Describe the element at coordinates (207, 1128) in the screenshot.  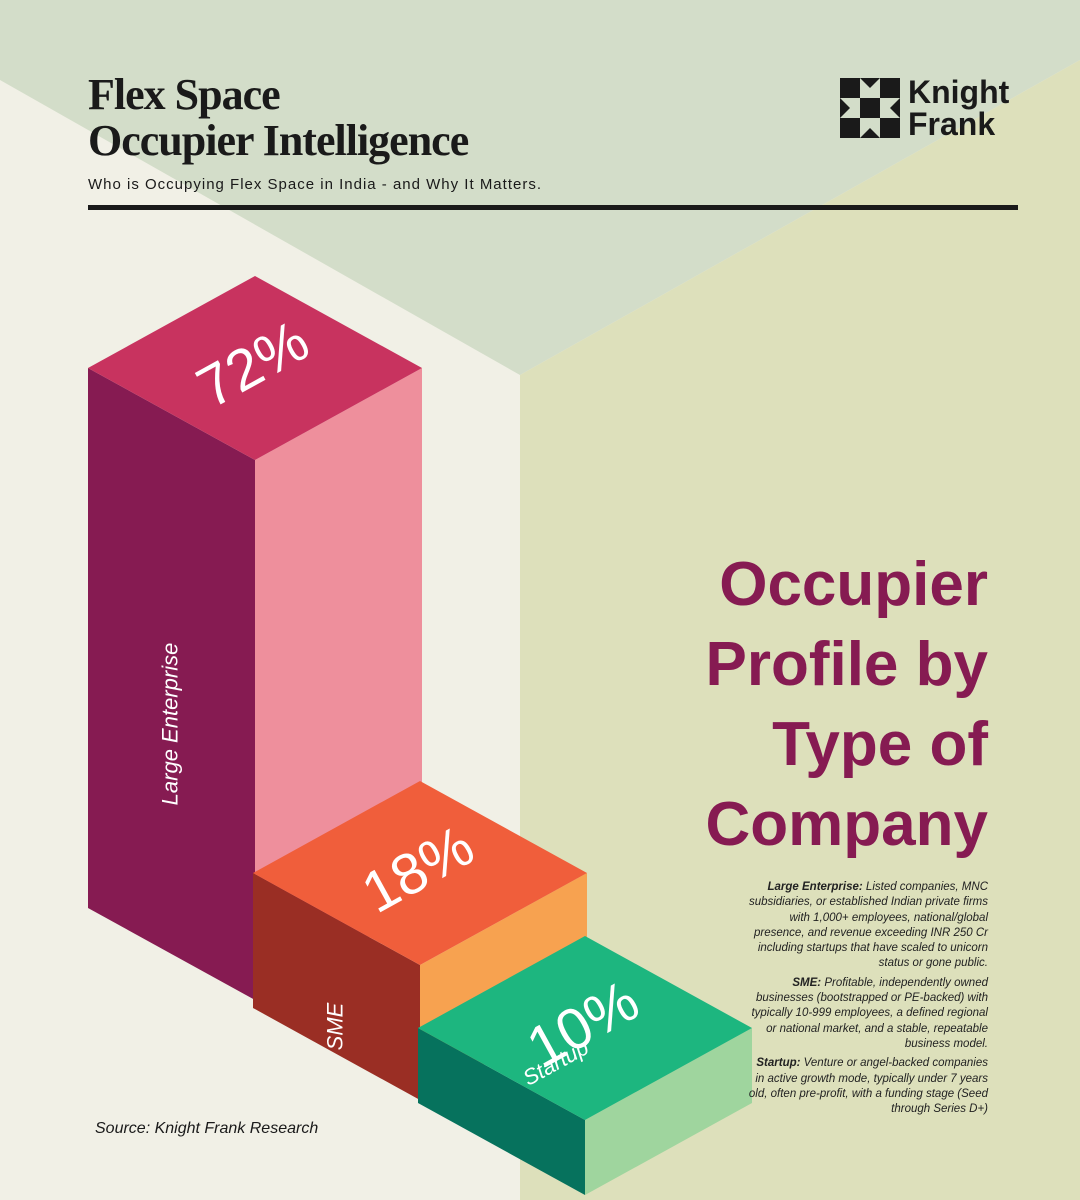
I see `source: Source: Knight Frank Research` at that location.